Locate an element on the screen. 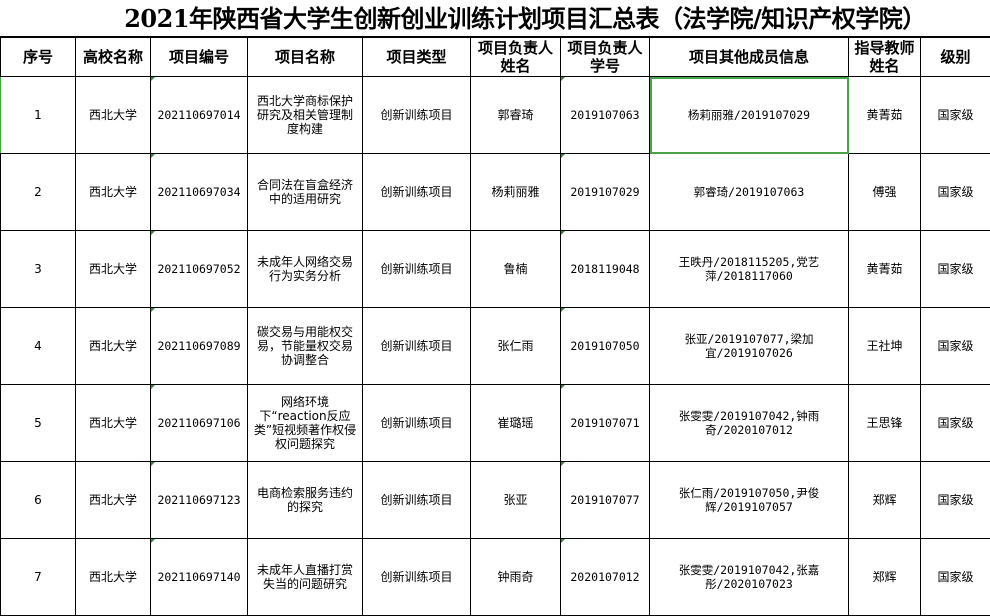 The width and height of the screenshot is (990, 616). cell-project-name: 西北大学商标保护研究及相关管理制度构建 is located at coordinates (305, 115).